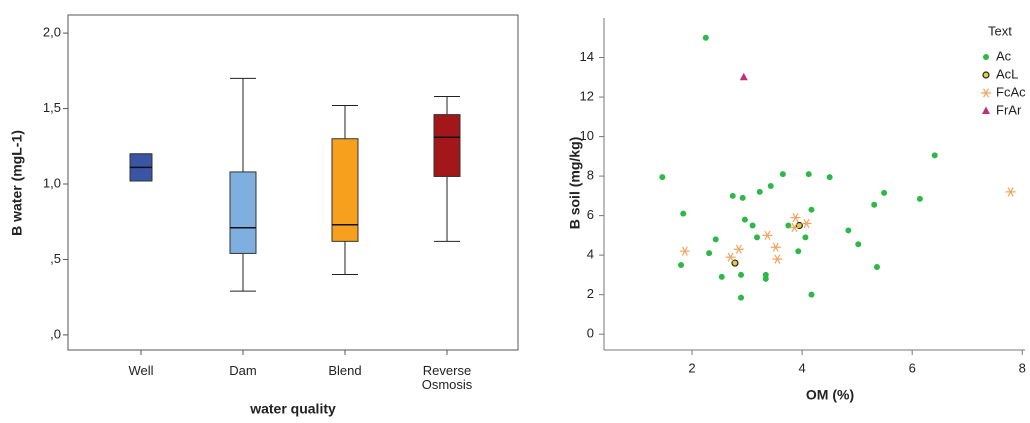 This screenshot has height=423, width=1030. Describe the element at coordinates (1004, 55) in the screenshot. I see `legend-label: Ac` at that location.